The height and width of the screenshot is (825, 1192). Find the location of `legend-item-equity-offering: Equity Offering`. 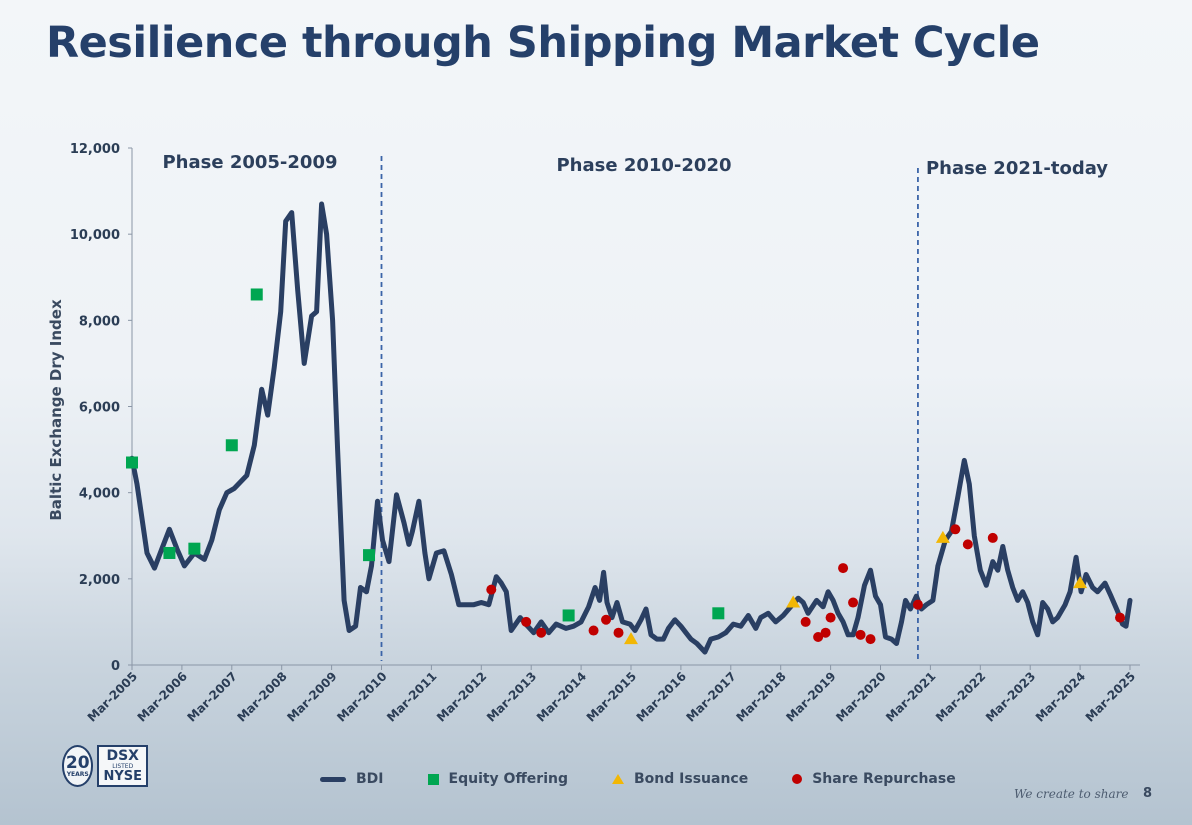

legend-item-equity-offering: Equity Offering is located at coordinates (497, 779).